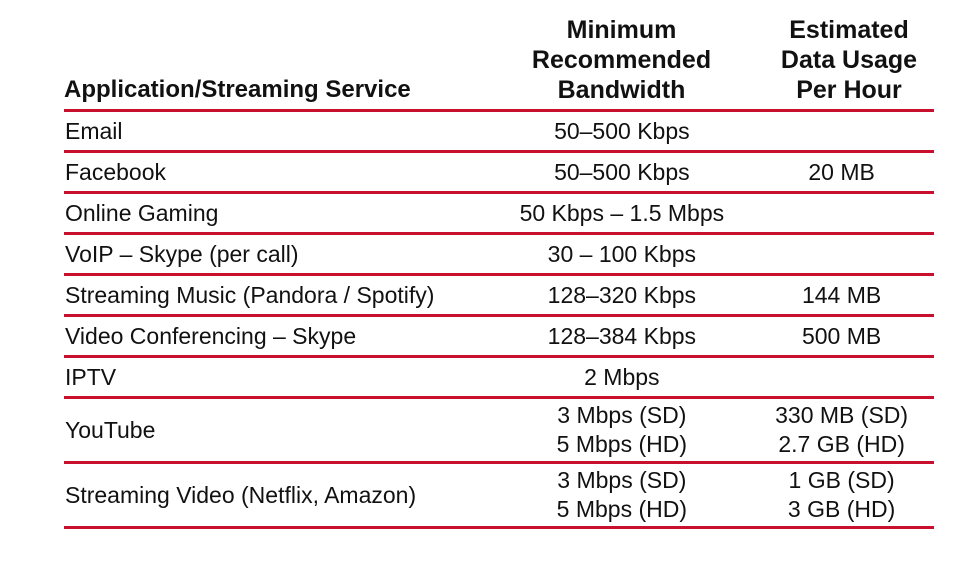 The width and height of the screenshot is (964, 566). What do you see at coordinates (116, 171) in the screenshot?
I see `cell-application: Facebook` at bounding box center [116, 171].